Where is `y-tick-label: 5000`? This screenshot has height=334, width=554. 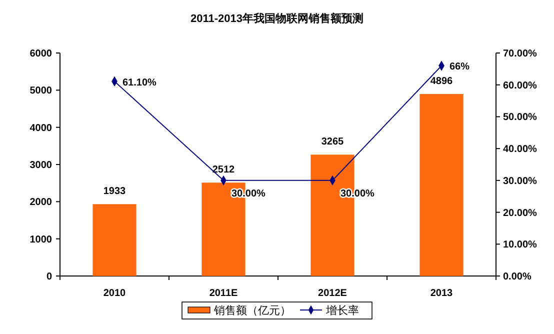
y-tick-label: 5000 is located at coordinates (41, 91).